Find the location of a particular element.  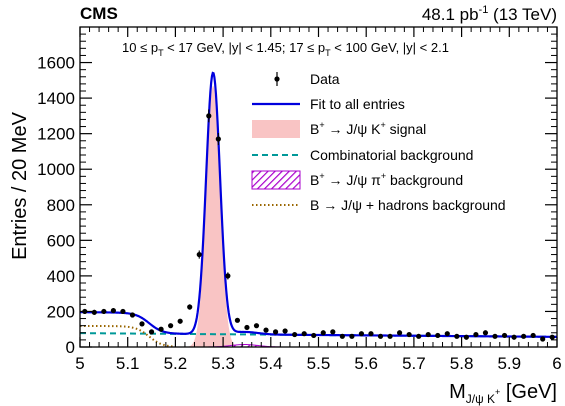

experiment-label: CMS is located at coordinates (99, 13).